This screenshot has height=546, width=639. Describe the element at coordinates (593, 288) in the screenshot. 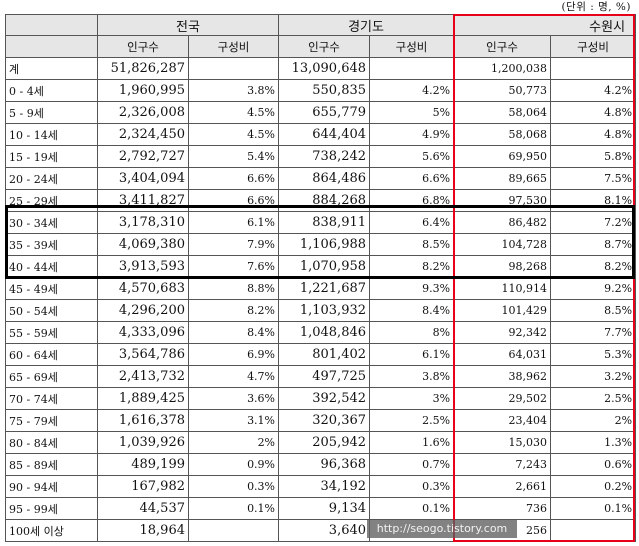

I see `suwon-ratio-cell: 9.2%` at that location.